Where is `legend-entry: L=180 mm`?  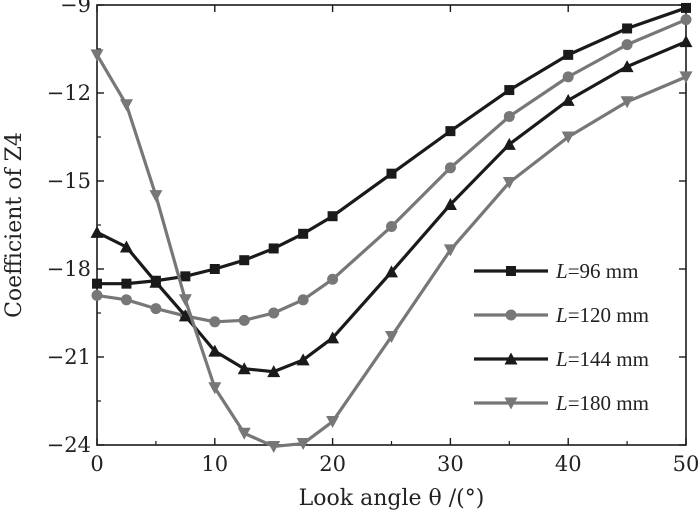 legend-entry: L=180 mm is located at coordinates (561, 403).